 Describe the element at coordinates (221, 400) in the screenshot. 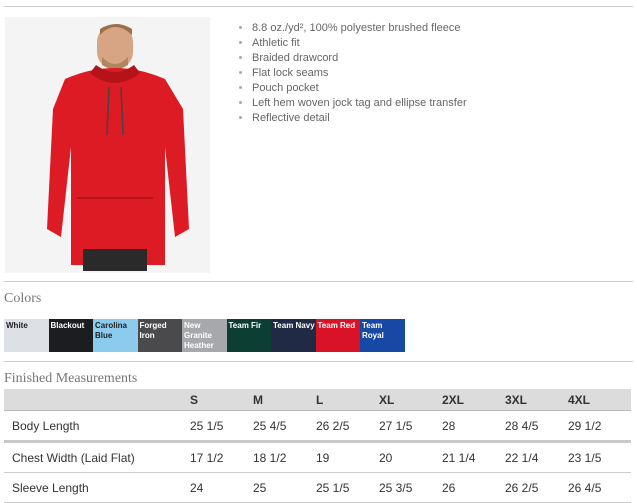

I see `size-header: S` at that location.